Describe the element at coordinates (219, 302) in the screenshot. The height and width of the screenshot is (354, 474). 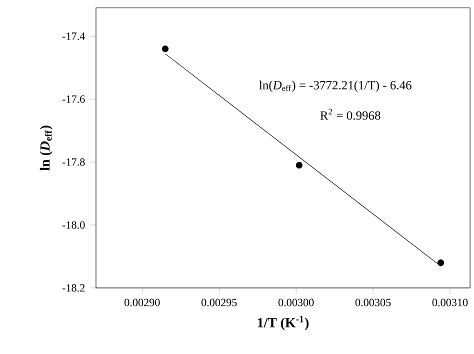
I see `x-tick-label: 0.00295` at that location.